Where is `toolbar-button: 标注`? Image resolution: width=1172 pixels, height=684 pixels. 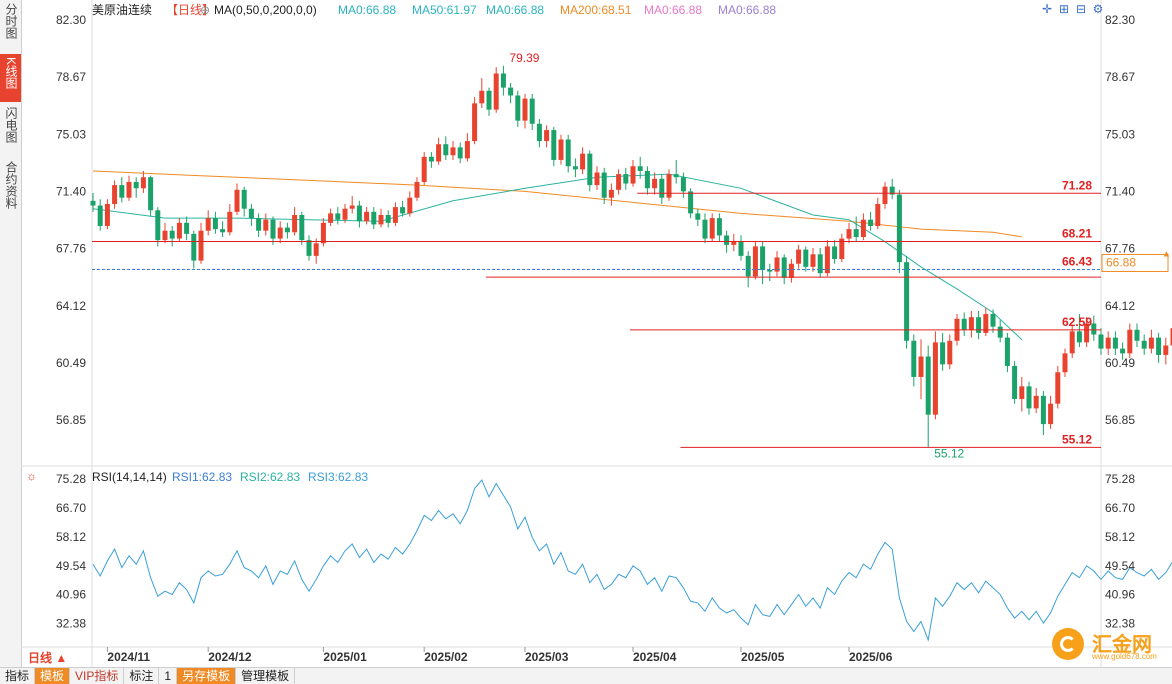 toolbar-button: 标注 is located at coordinates (141, 676).